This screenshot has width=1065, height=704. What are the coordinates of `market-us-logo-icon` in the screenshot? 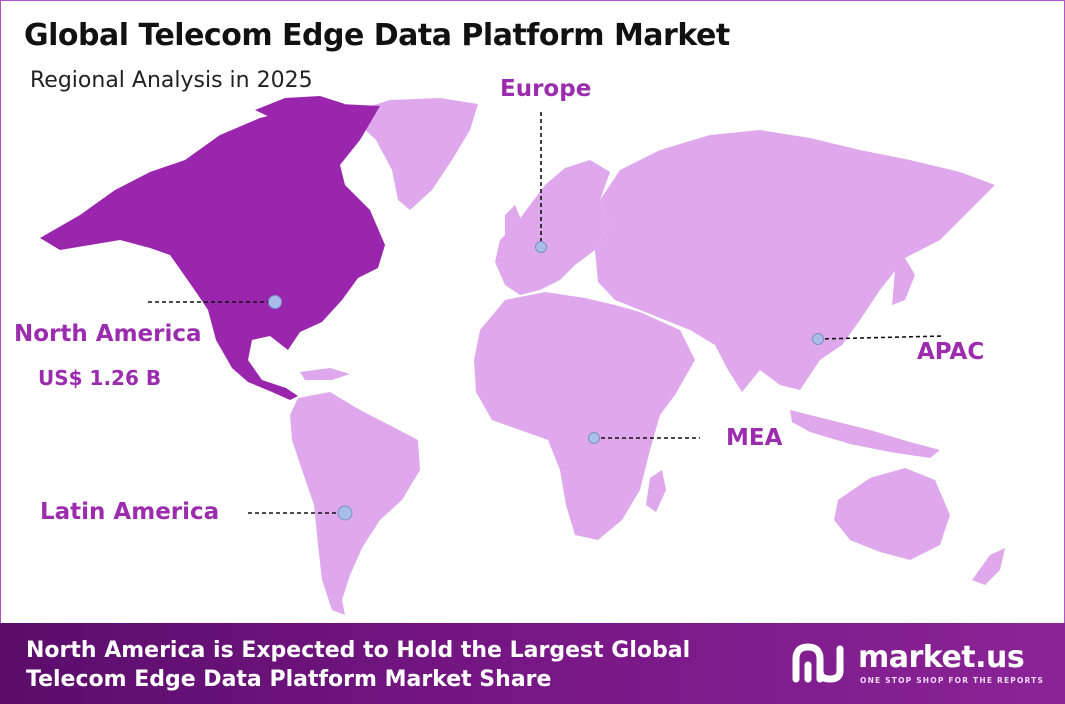 It's located at (818, 663).